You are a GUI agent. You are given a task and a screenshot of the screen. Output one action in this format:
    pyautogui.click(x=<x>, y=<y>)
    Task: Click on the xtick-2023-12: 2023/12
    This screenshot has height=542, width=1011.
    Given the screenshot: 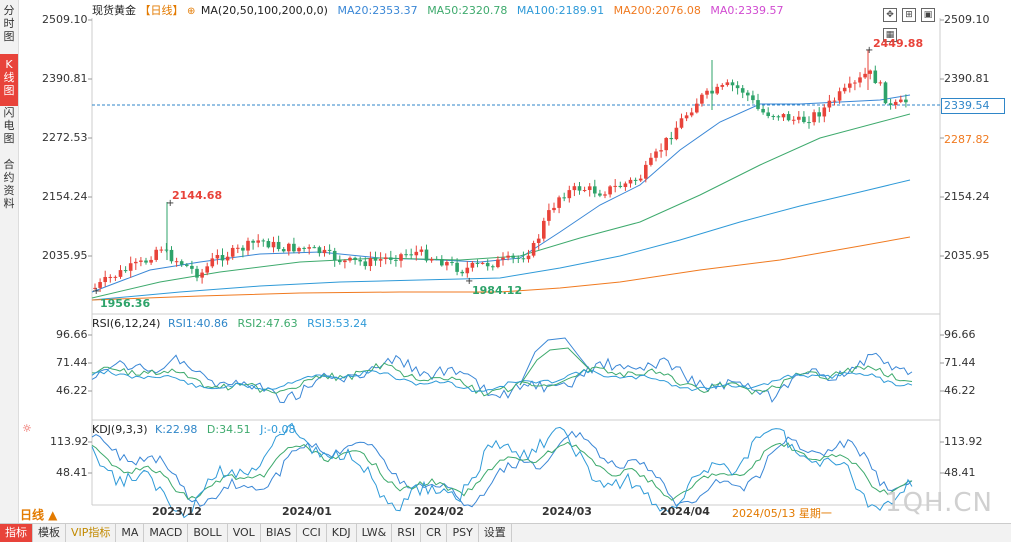 What is the action you would take?
    pyautogui.click(x=177, y=511)
    